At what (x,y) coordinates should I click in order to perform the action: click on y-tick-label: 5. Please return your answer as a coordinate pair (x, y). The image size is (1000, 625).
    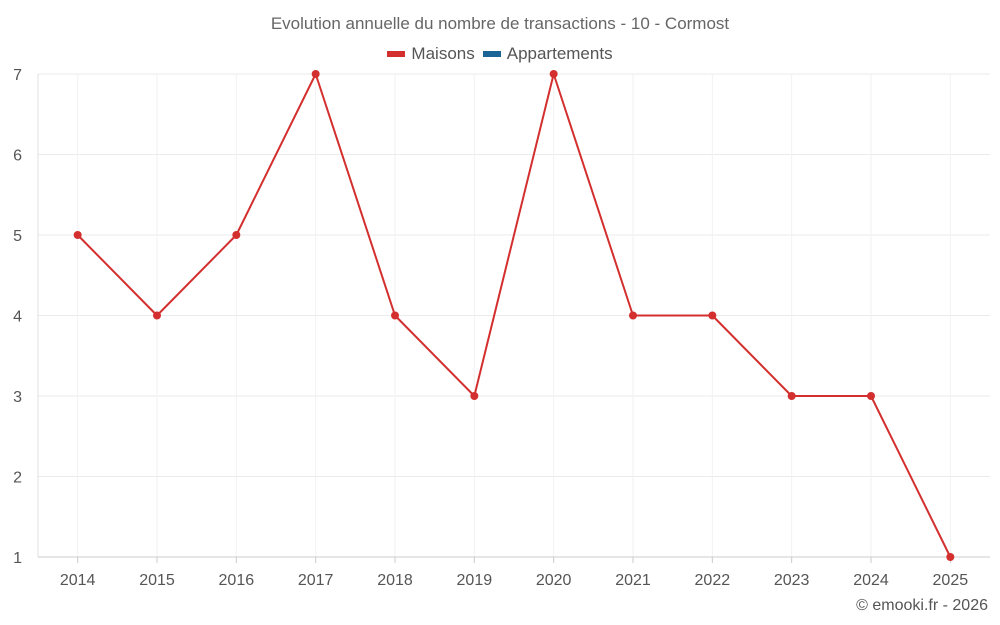
    Looking at the image, I should click on (17, 236).